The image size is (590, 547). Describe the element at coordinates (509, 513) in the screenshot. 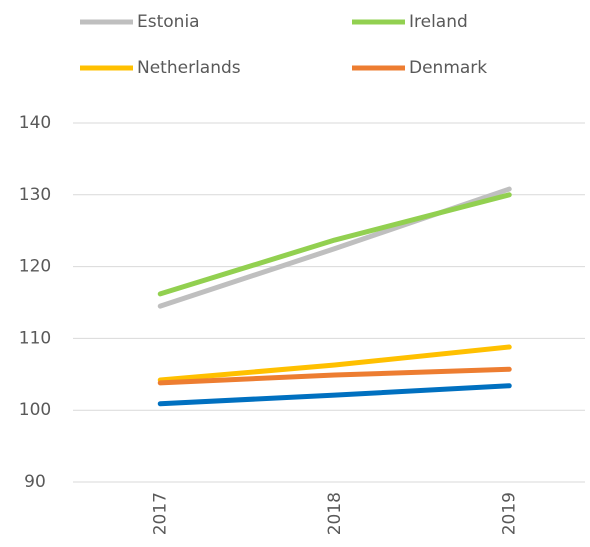

I see `x-tick-label: 2019` at that location.